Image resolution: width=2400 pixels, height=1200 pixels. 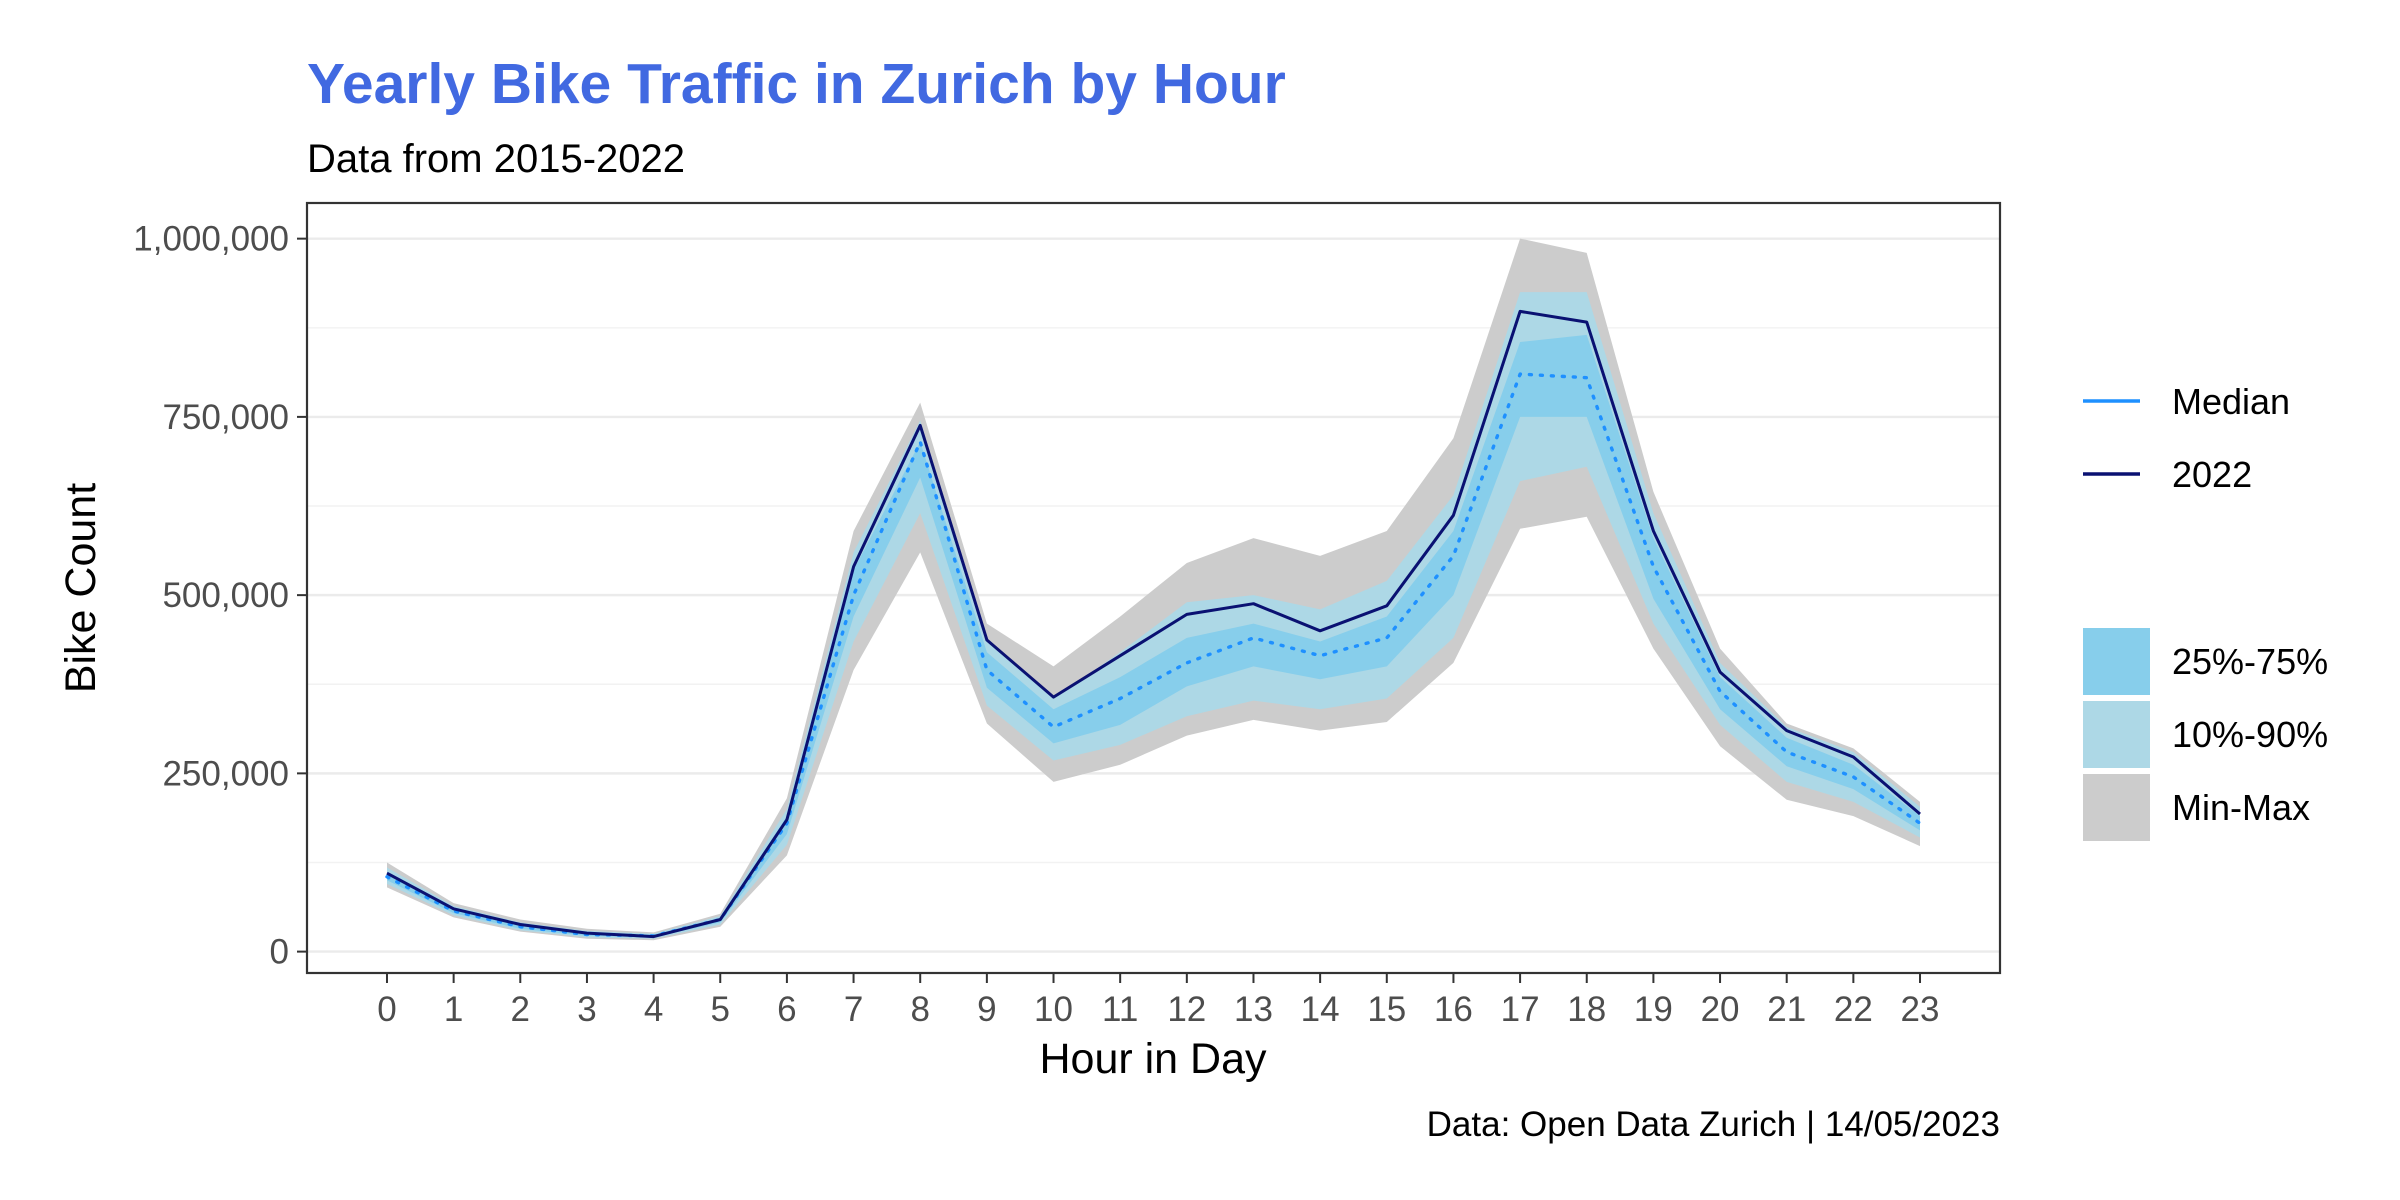 What do you see at coordinates (853, 1009) in the screenshot?
I see `x-tick-label: 7` at bounding box center [853, 1009].